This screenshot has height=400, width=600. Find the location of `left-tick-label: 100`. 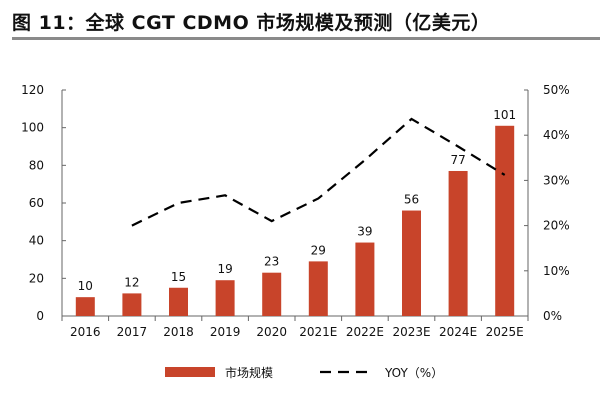

left-tick-label: 100 is located at coordinates (32, 128).